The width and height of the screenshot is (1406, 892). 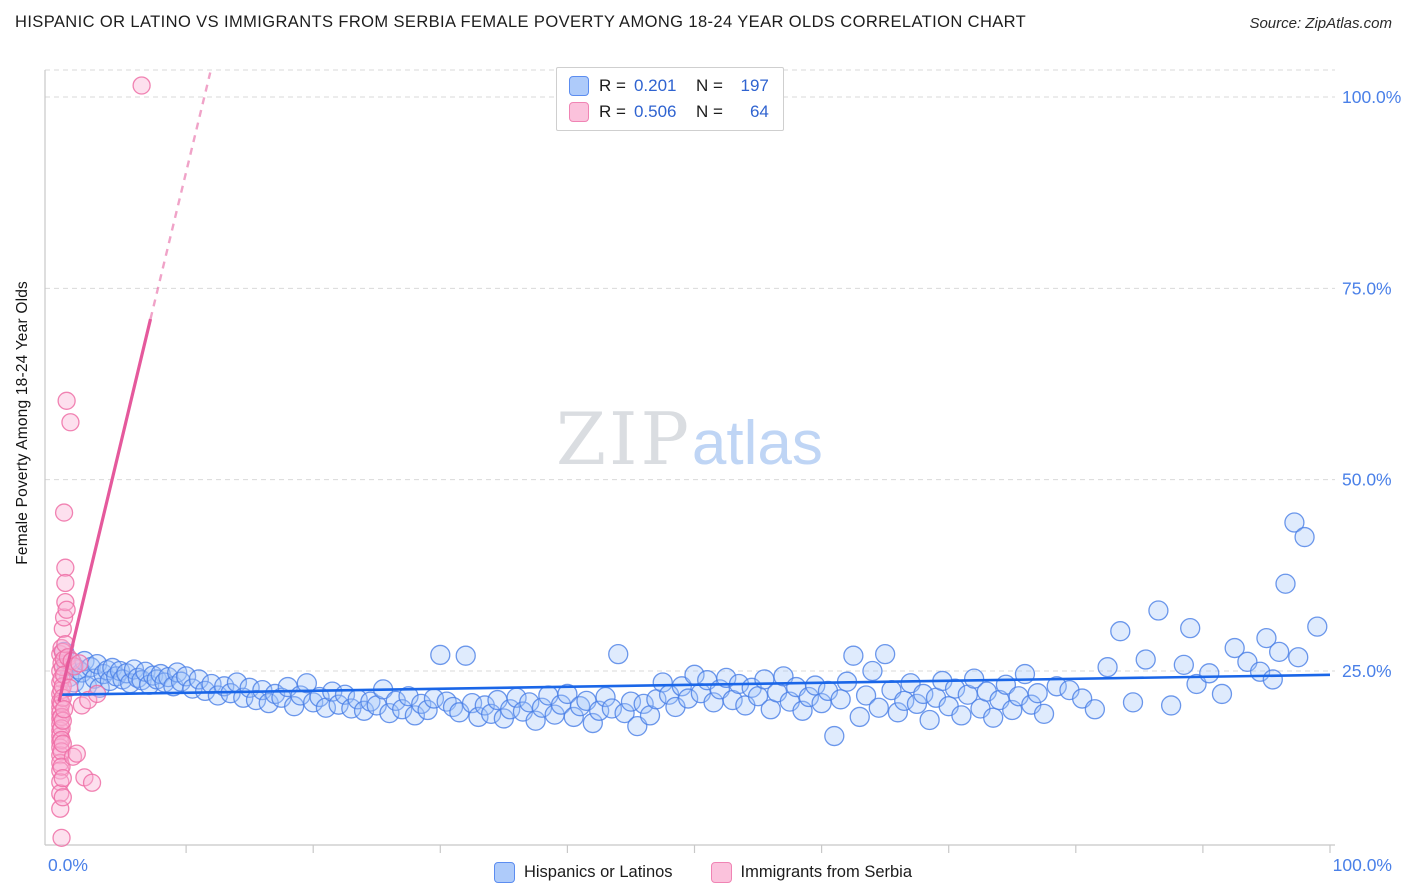 What do you see at coordinates (655, 111) in the screenshot?
I see `r-value: 0.506` at bounding box center [655, 111].